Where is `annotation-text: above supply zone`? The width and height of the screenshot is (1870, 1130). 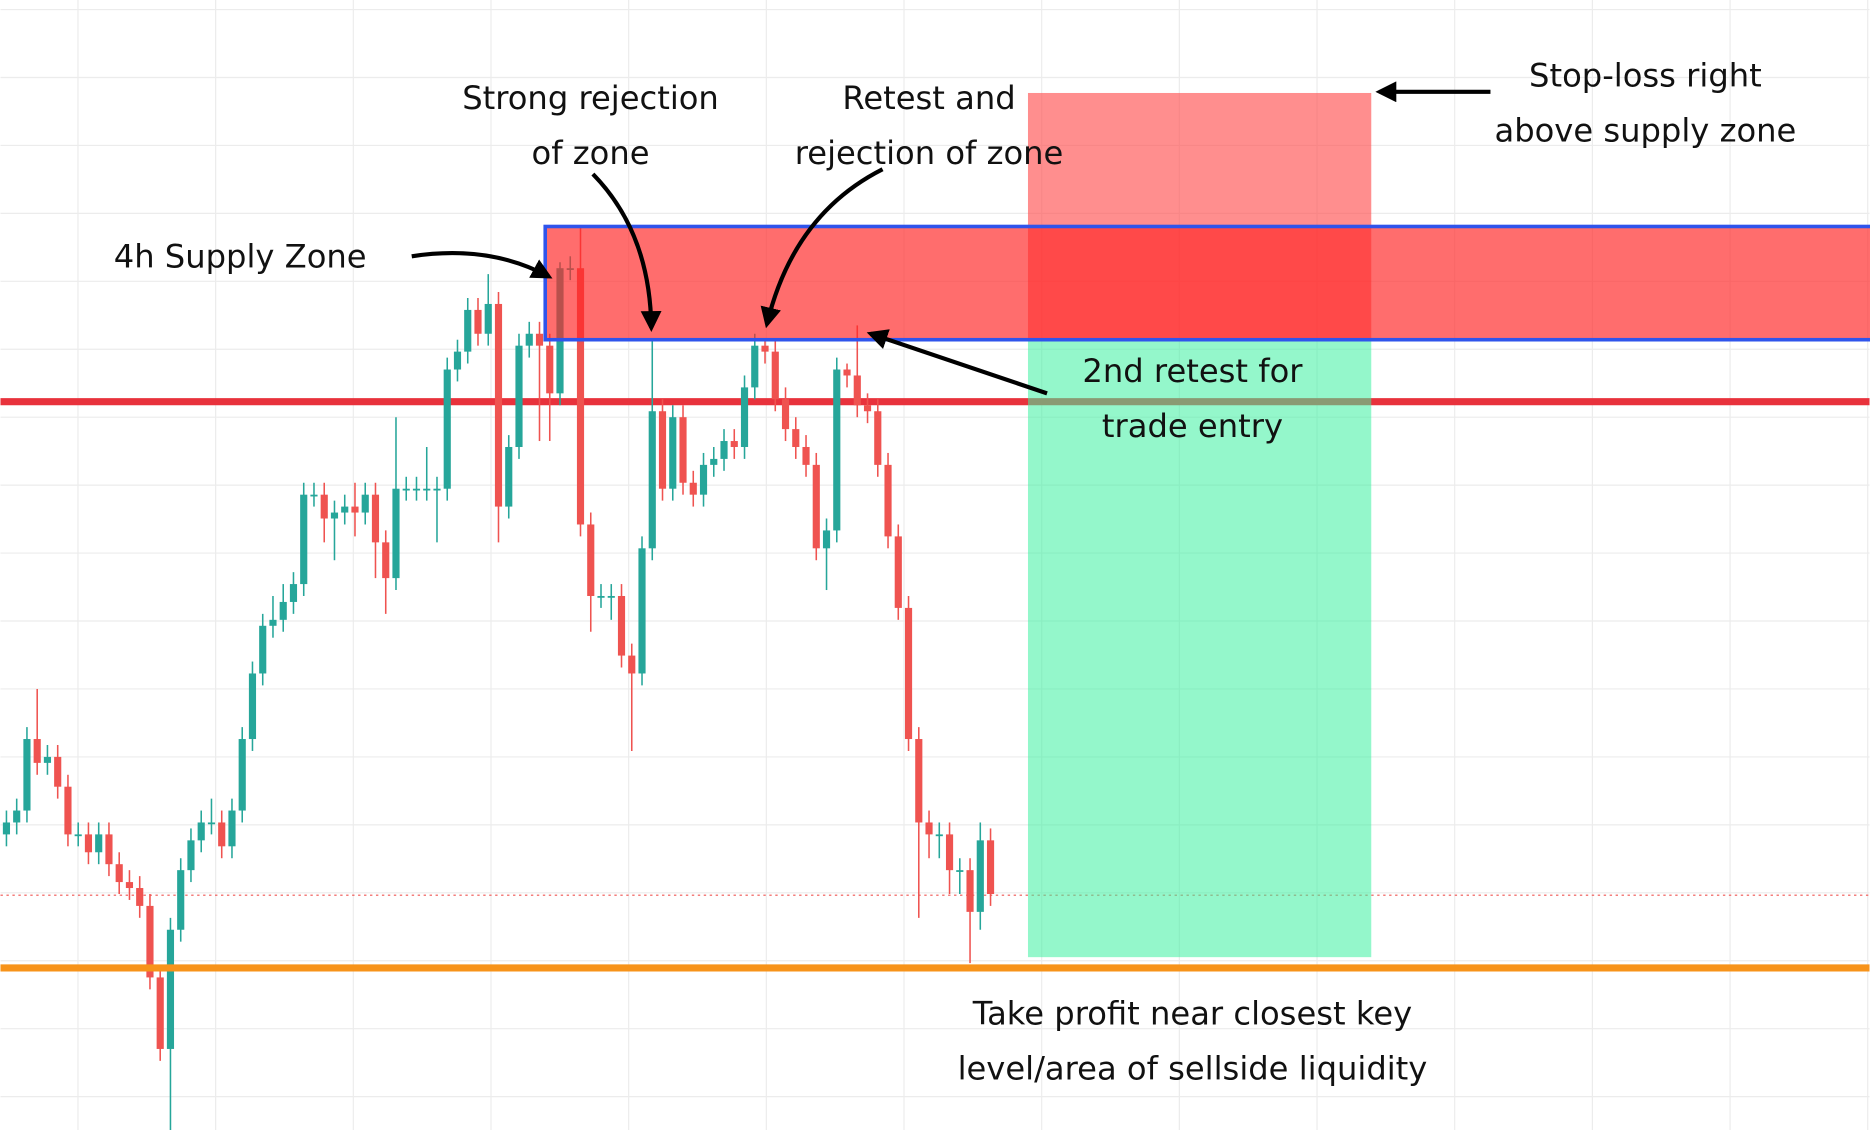
annotation-text: above supply zone is located at coordinates (1646, 130).